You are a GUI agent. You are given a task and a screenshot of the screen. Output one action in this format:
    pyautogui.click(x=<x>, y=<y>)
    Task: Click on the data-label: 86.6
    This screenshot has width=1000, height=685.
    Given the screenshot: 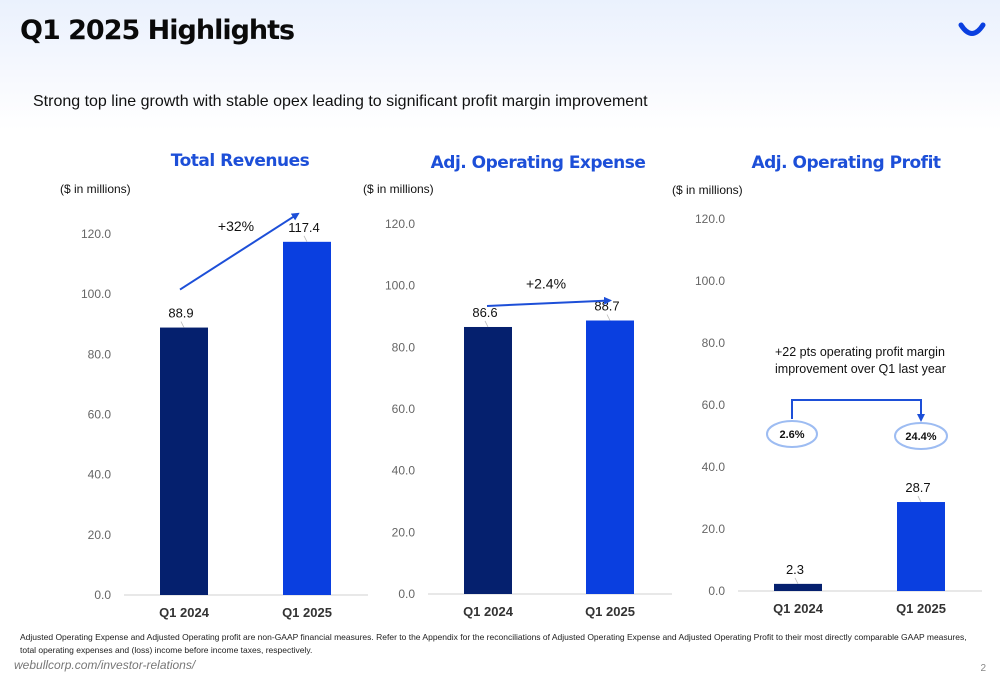 What is the action you would take?
    pyautogui.click(x=484, y=312)
    